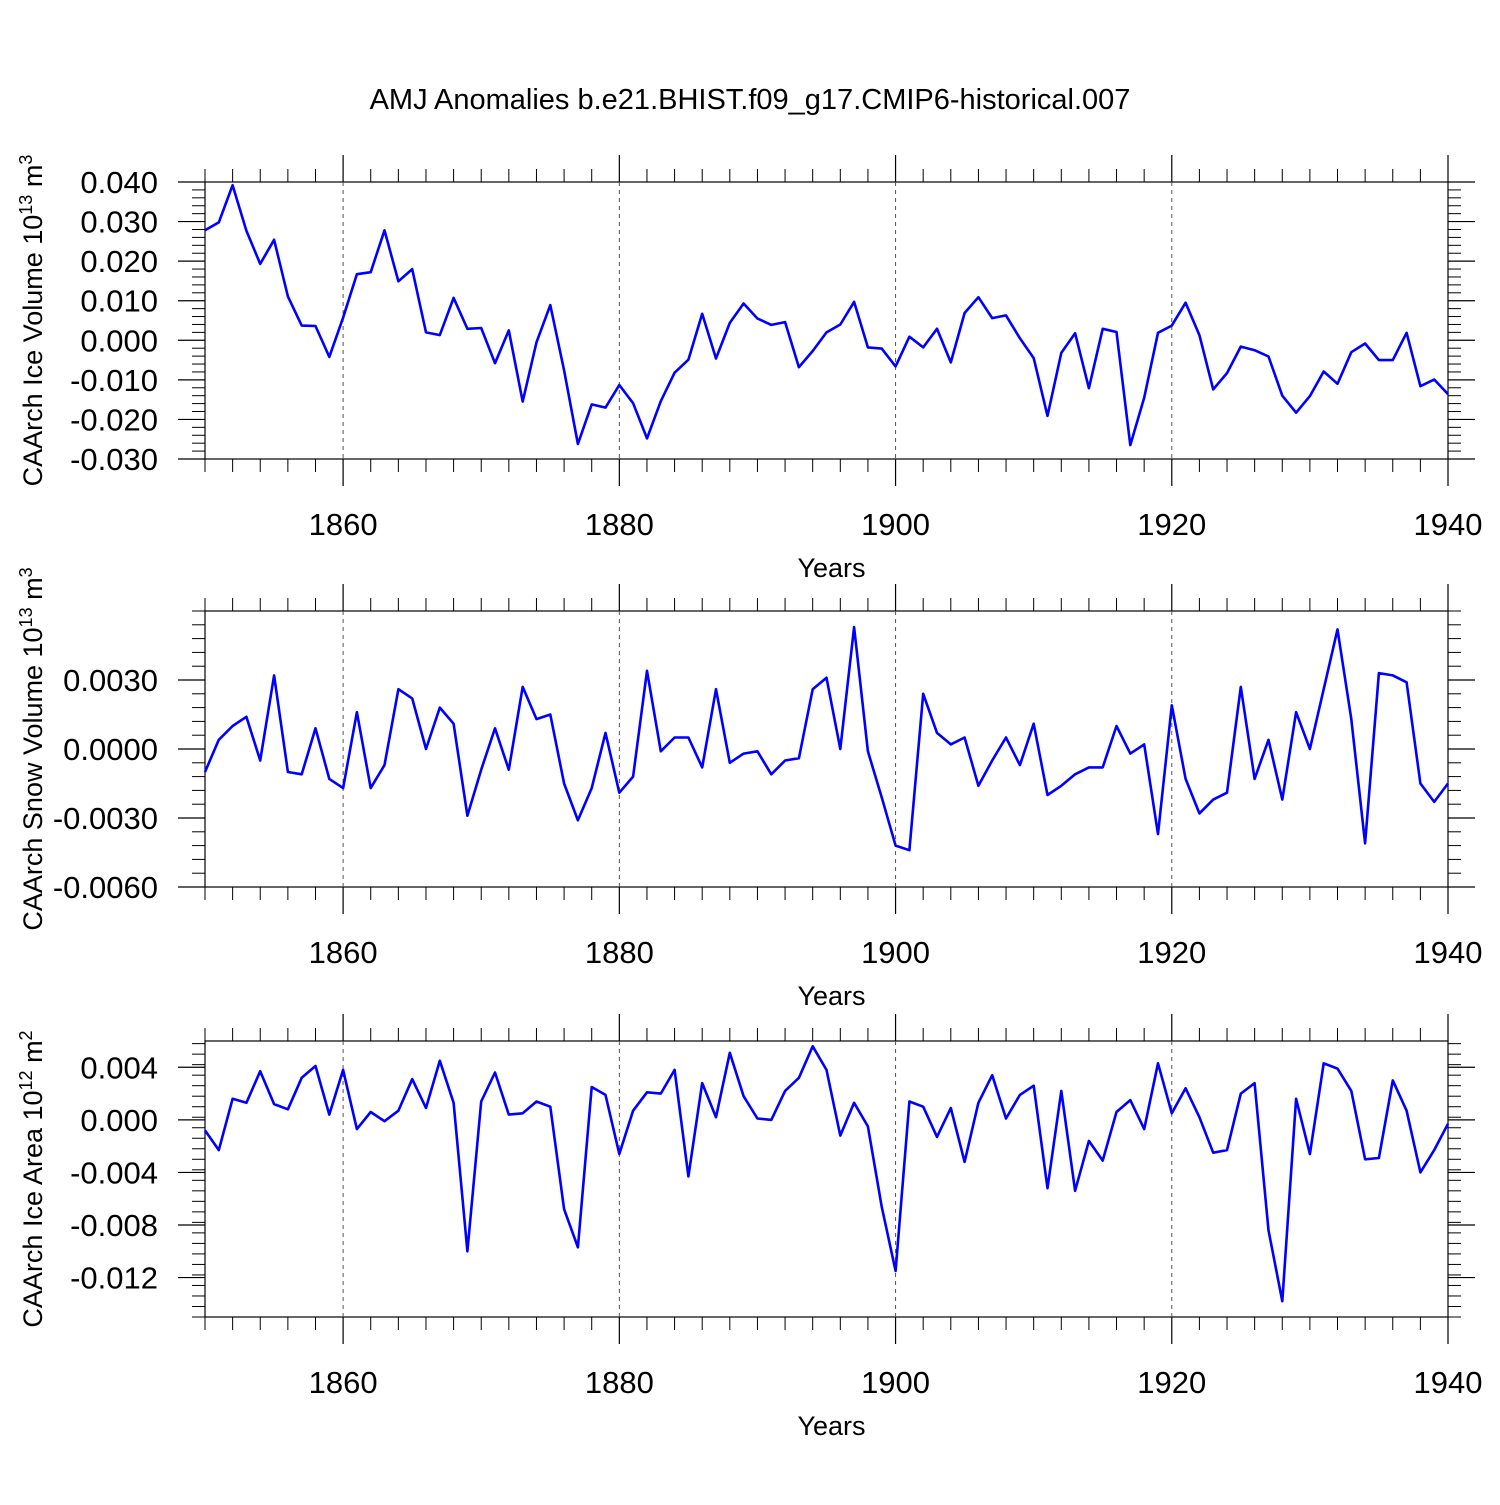 The image size is (1500, 1505). I want to click on panel-3-y-tick-label: -0.012, so click(114, 1278).